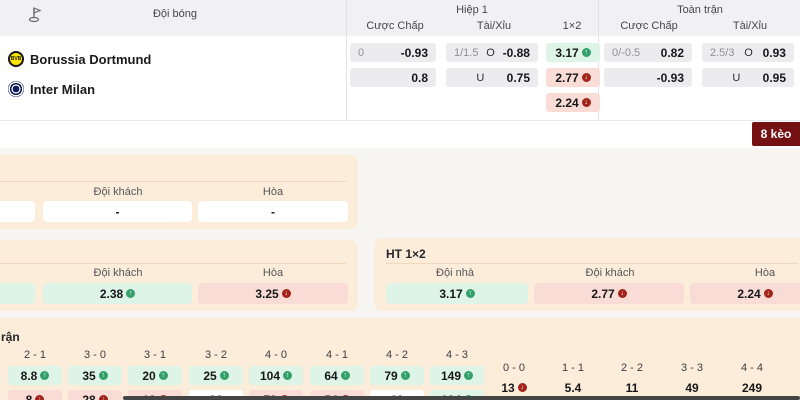  I want to click on ou-side: U, so click(480, 77).